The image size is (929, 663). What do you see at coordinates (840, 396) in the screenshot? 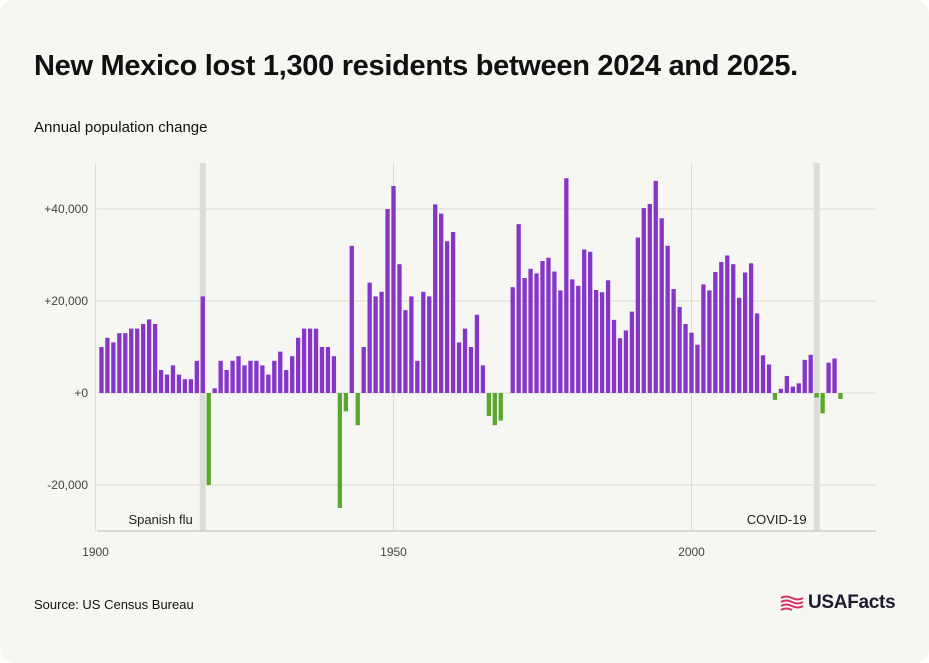
I see `bar-2025` at bounding box center [840, 396].